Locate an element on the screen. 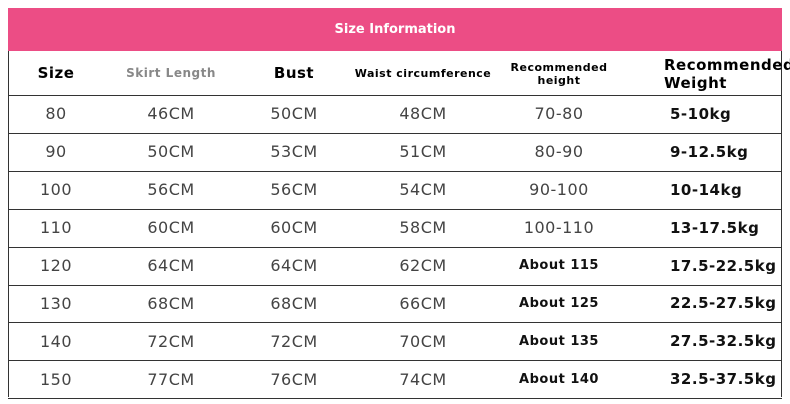 The height and width of the screenshot is (404, 790). table-cell: 32.5-37.5kg is located at coordinates (723, 379).